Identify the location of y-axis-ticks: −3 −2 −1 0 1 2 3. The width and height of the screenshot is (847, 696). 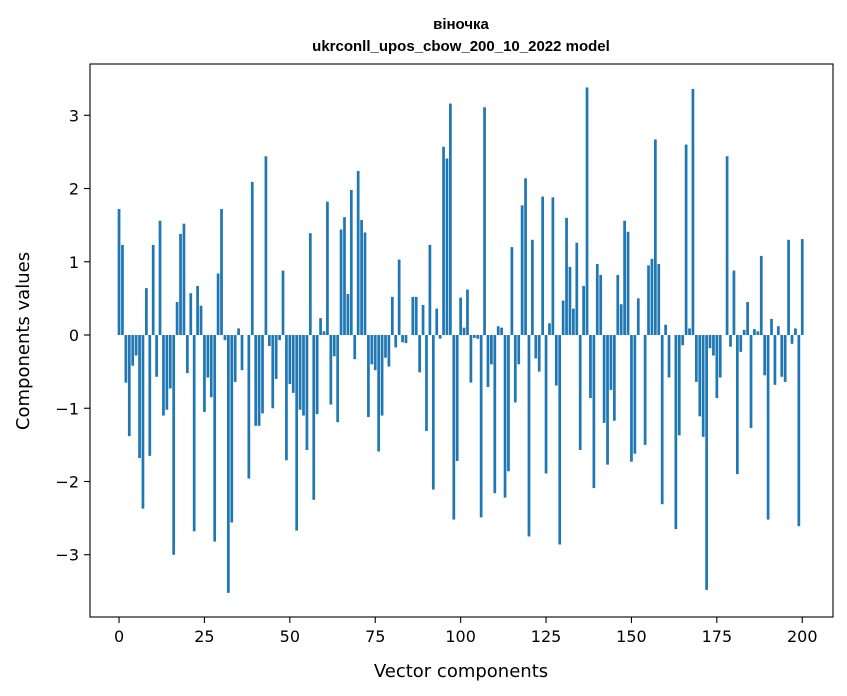
(72, 335).